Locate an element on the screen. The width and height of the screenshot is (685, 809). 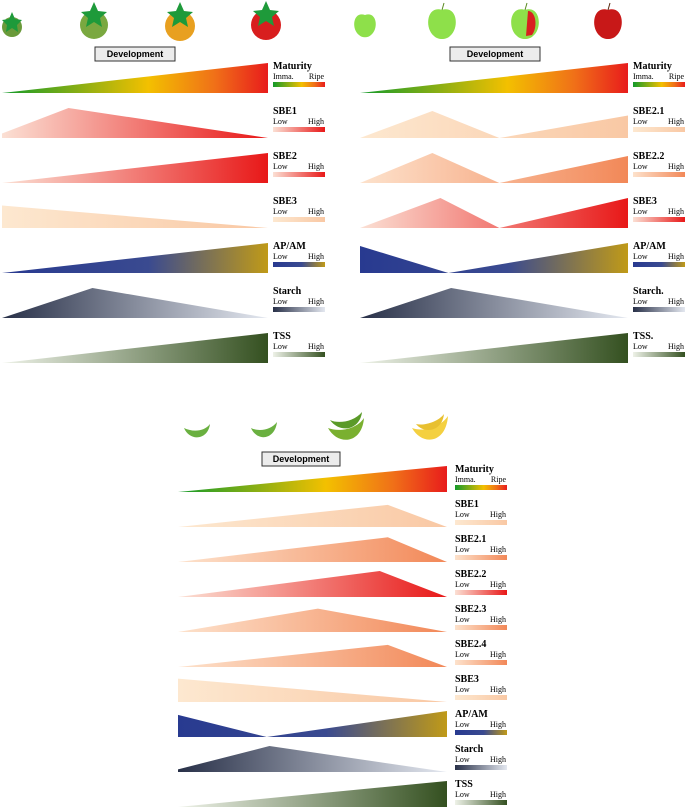
banana-icons is located at coordinates (316, 426).